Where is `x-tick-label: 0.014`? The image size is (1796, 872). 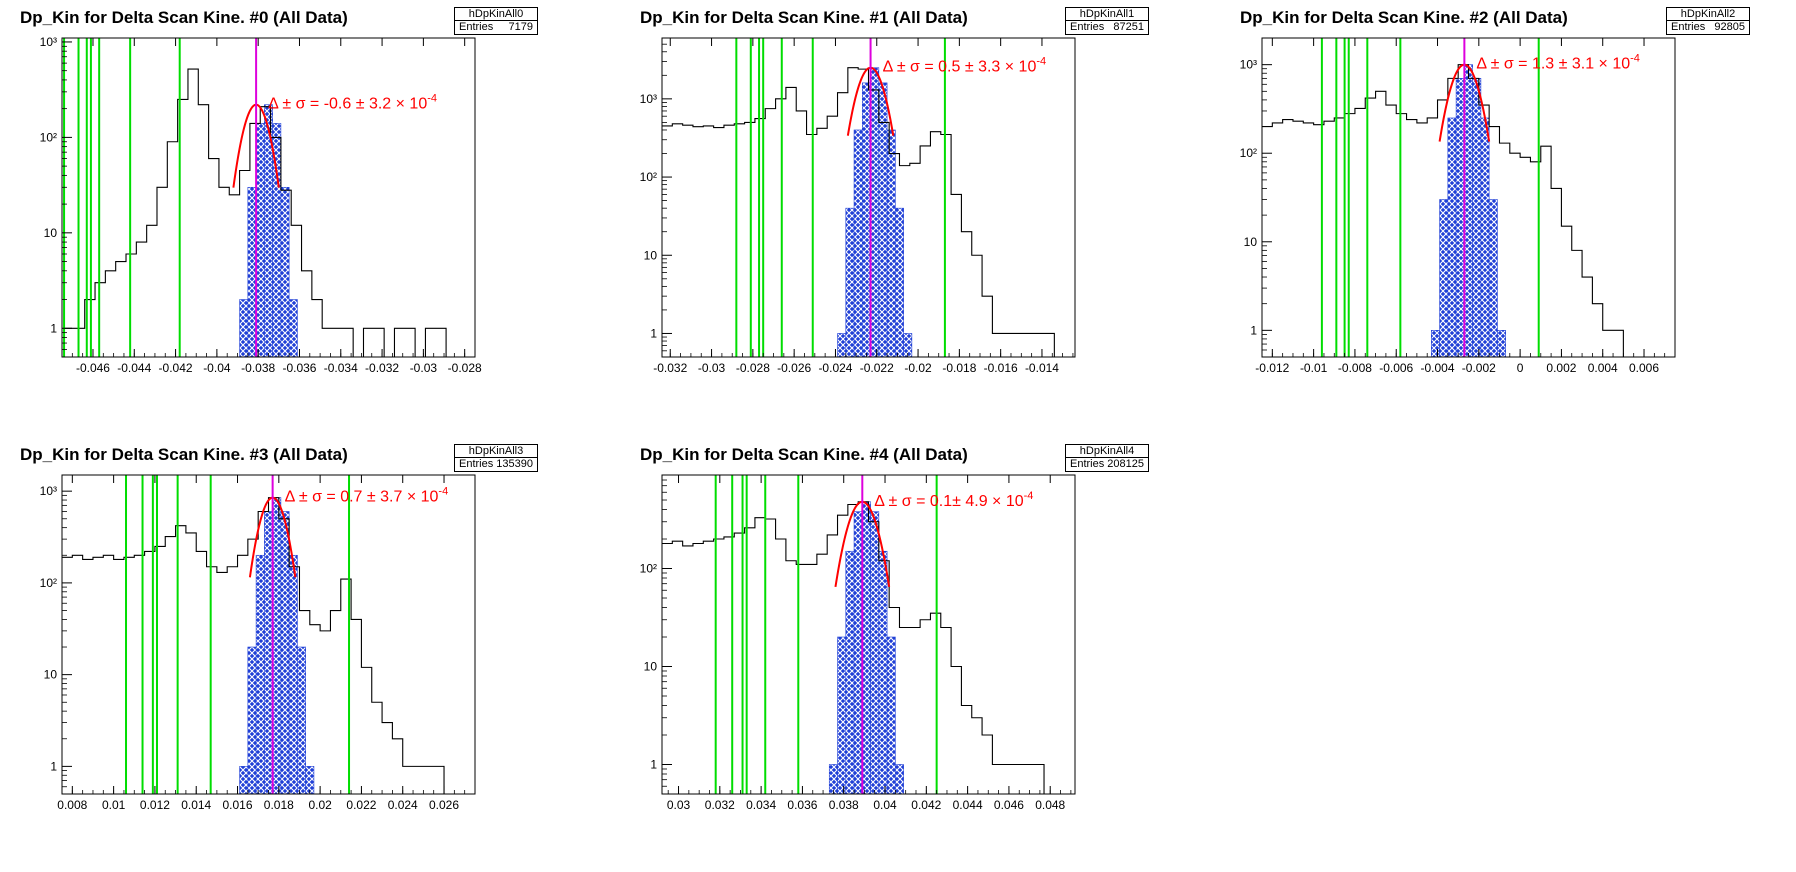 x-tick-label: 0.014 is located at coordinates (196, 805).